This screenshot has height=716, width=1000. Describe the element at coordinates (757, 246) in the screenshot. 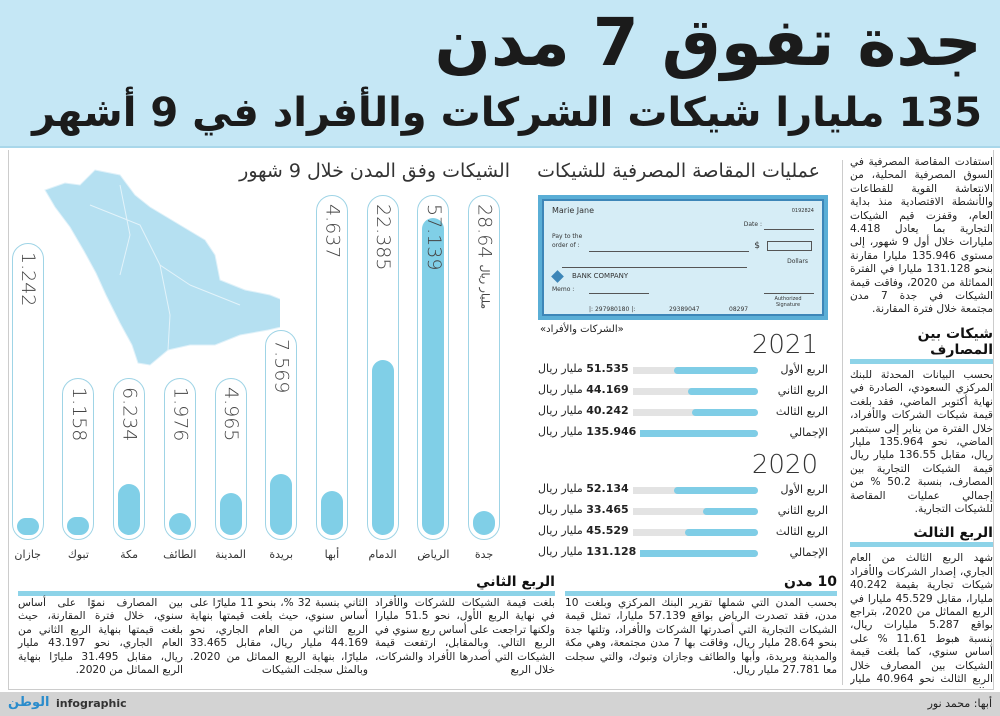

I see `dollar-sign: $` at that location.